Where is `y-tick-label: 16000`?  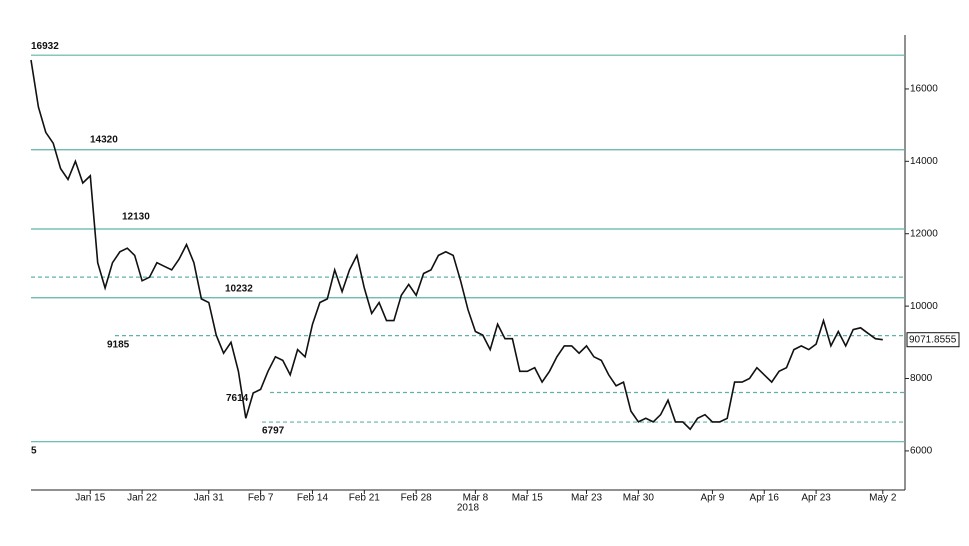 y-tick-label: 16000 is located at coordinates (924, 89).